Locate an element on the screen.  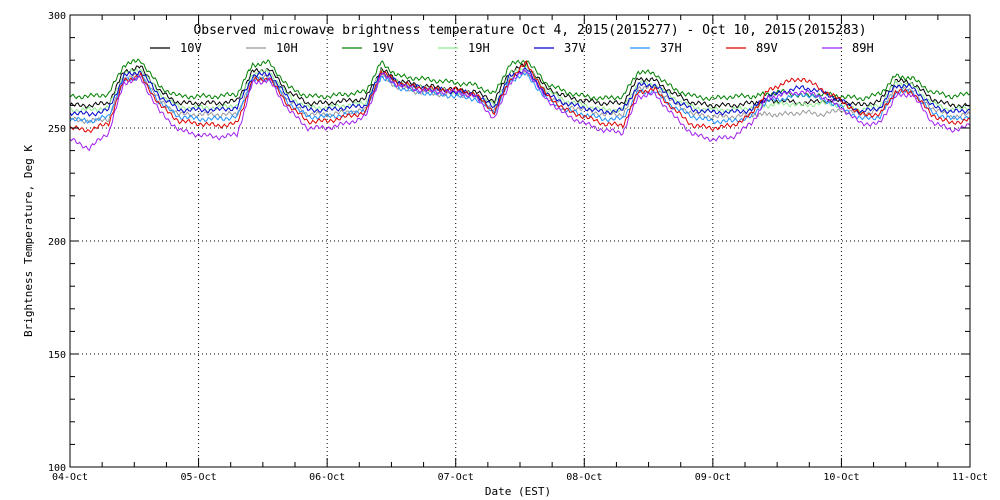
legend-label-37h: 37H is located at coordinates (671, 48).